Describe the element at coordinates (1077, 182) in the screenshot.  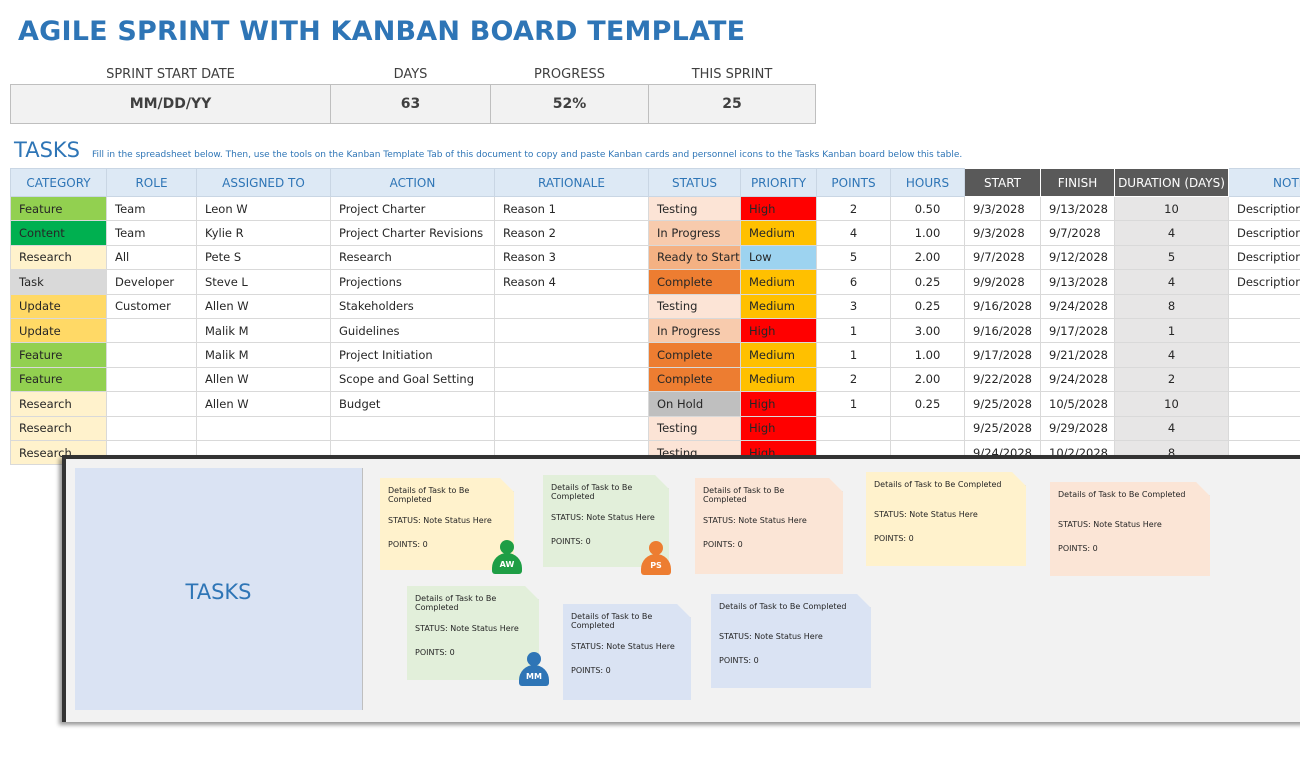
I see `column-header: FINISH` at that location.